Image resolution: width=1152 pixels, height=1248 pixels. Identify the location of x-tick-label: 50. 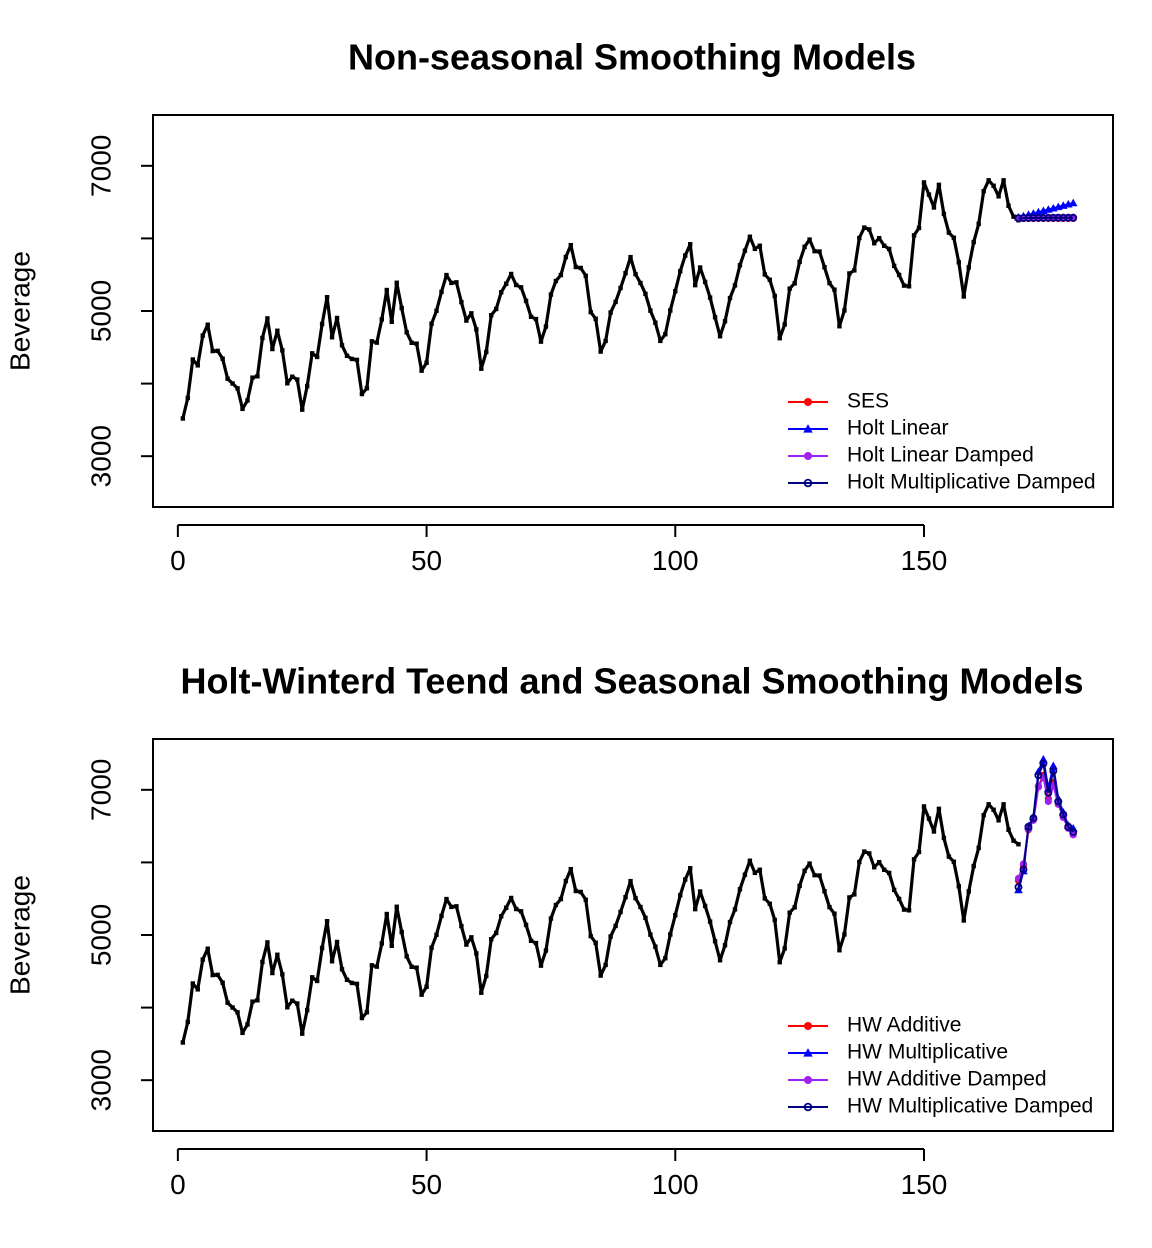
(426, 560).